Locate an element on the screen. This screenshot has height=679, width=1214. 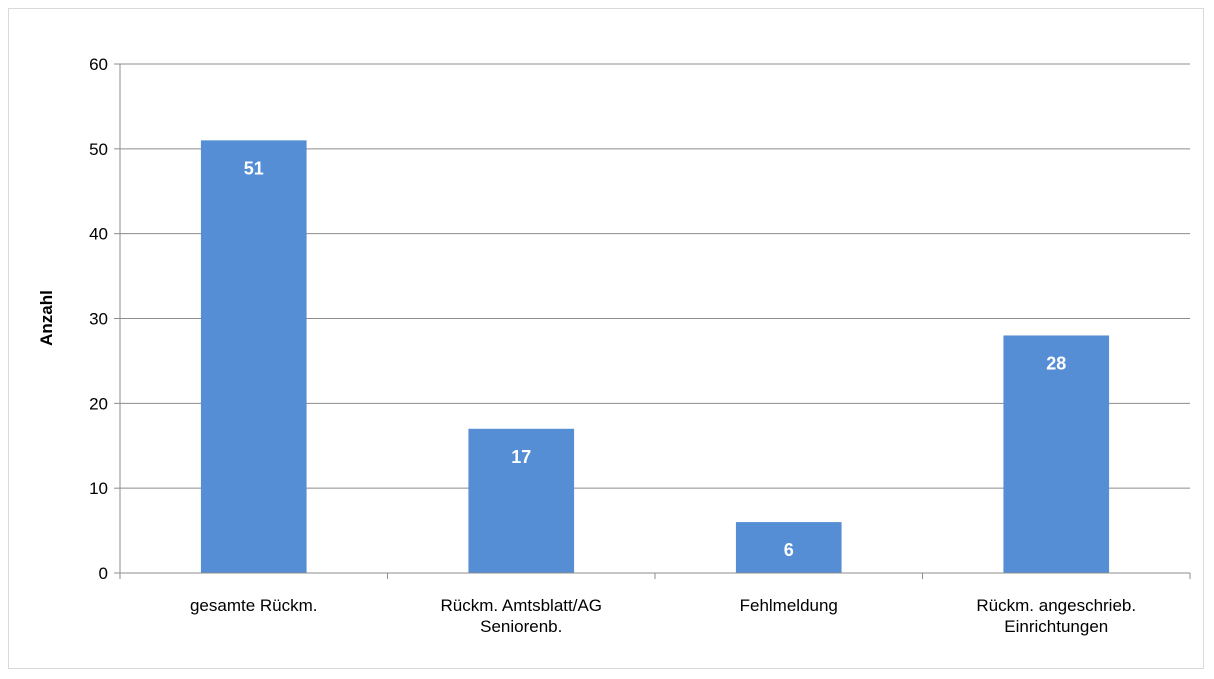
y-axis-title: Anzahl is located at coordinates (46, 318).